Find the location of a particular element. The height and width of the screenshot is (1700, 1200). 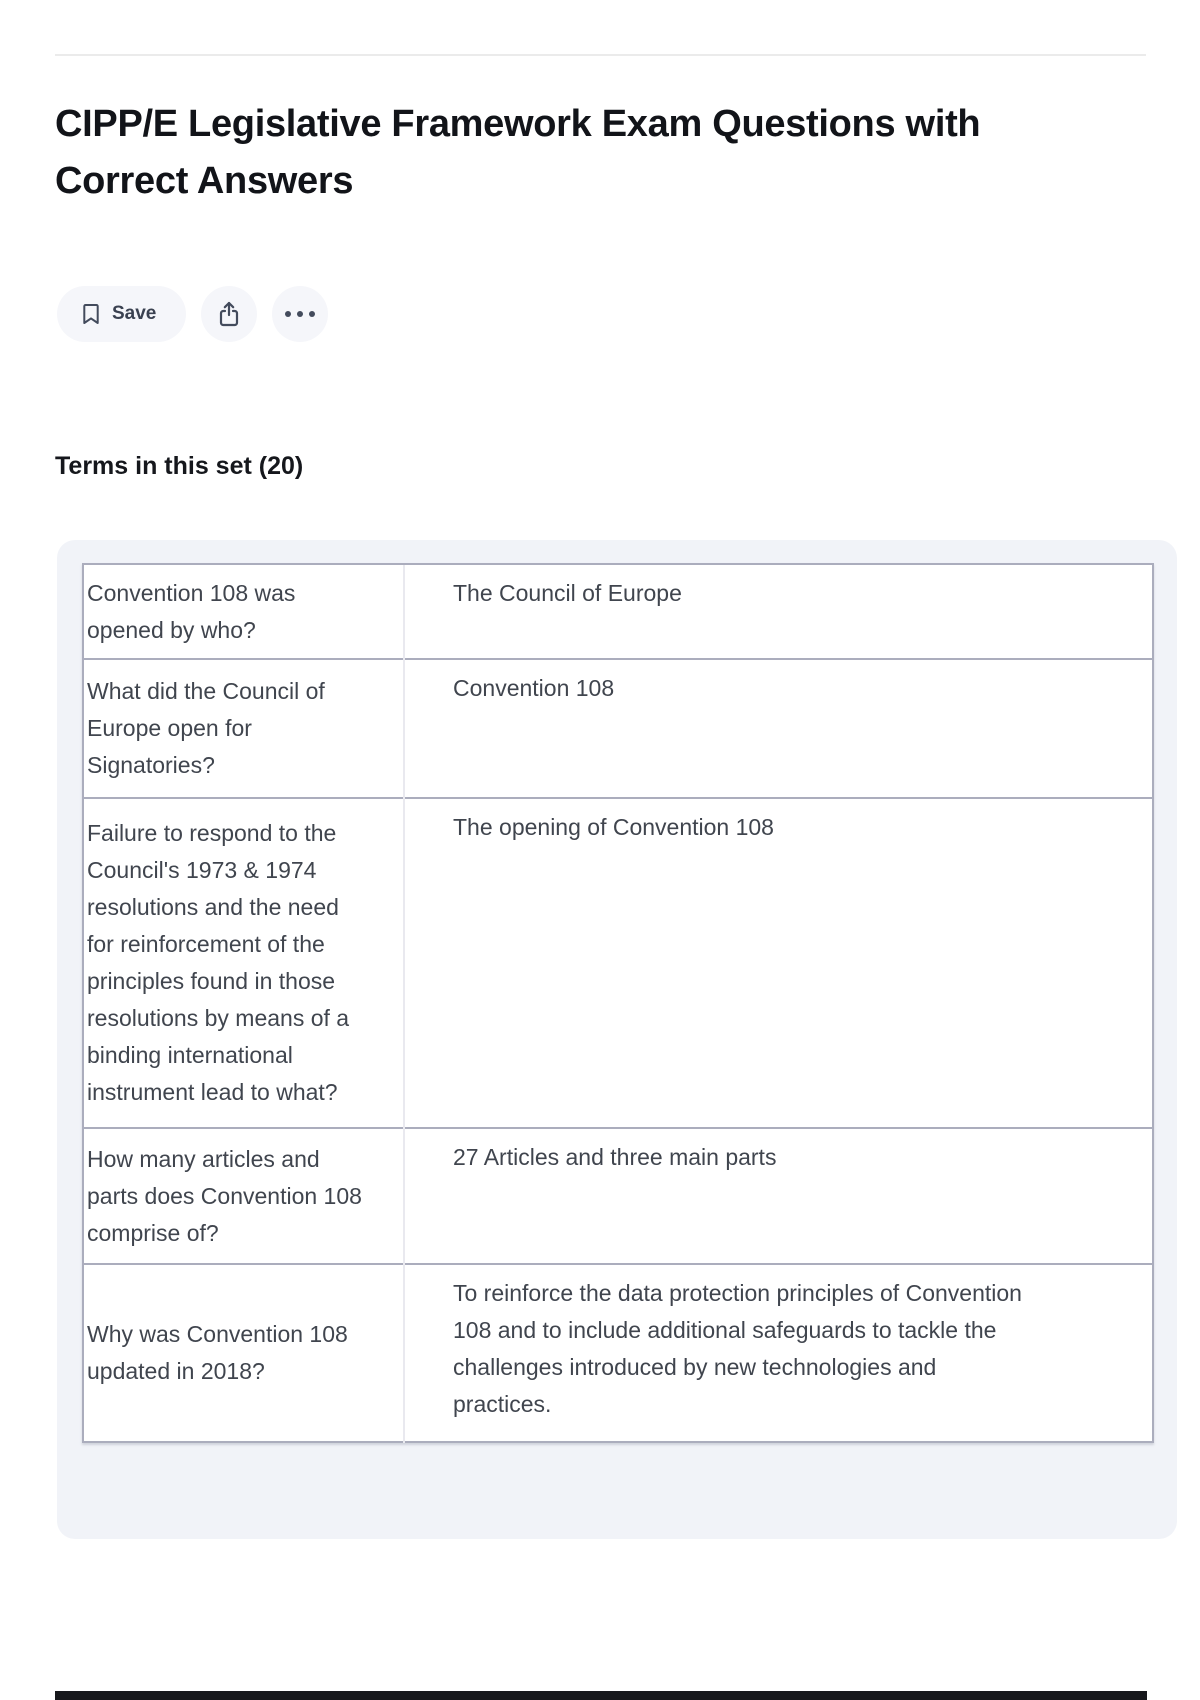

term-answer: The Council of Europe is located at coordinates (778, 611).